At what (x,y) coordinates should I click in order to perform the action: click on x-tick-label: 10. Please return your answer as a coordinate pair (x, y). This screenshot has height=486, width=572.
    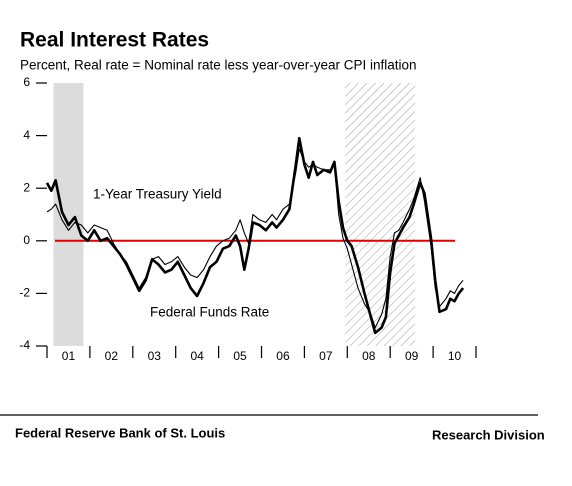
    Looking at the image, I should click on (455, 356).